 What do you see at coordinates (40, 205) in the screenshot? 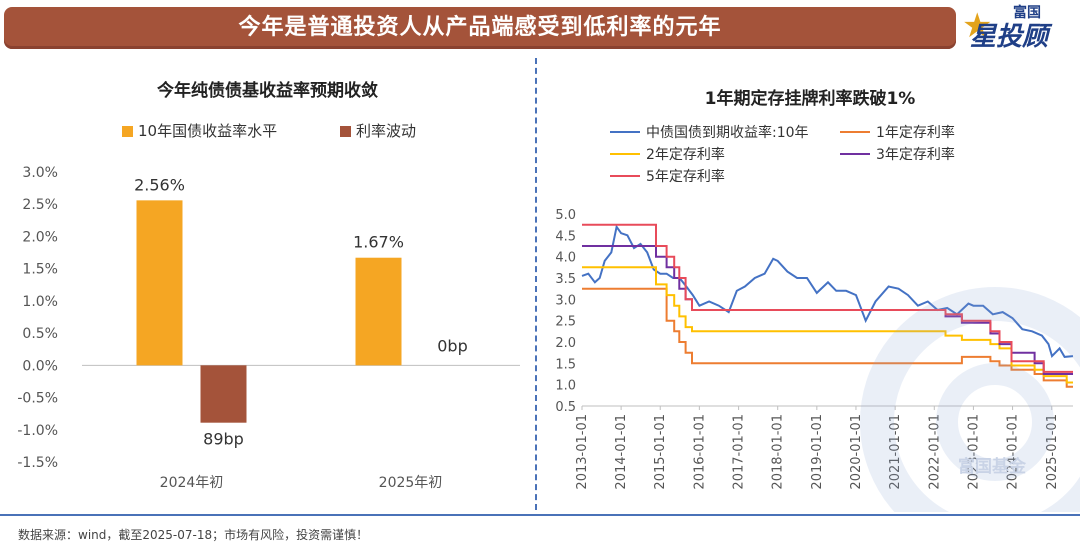
I see `y-tick-label: 2.5%` at bounding box center [40, 205].